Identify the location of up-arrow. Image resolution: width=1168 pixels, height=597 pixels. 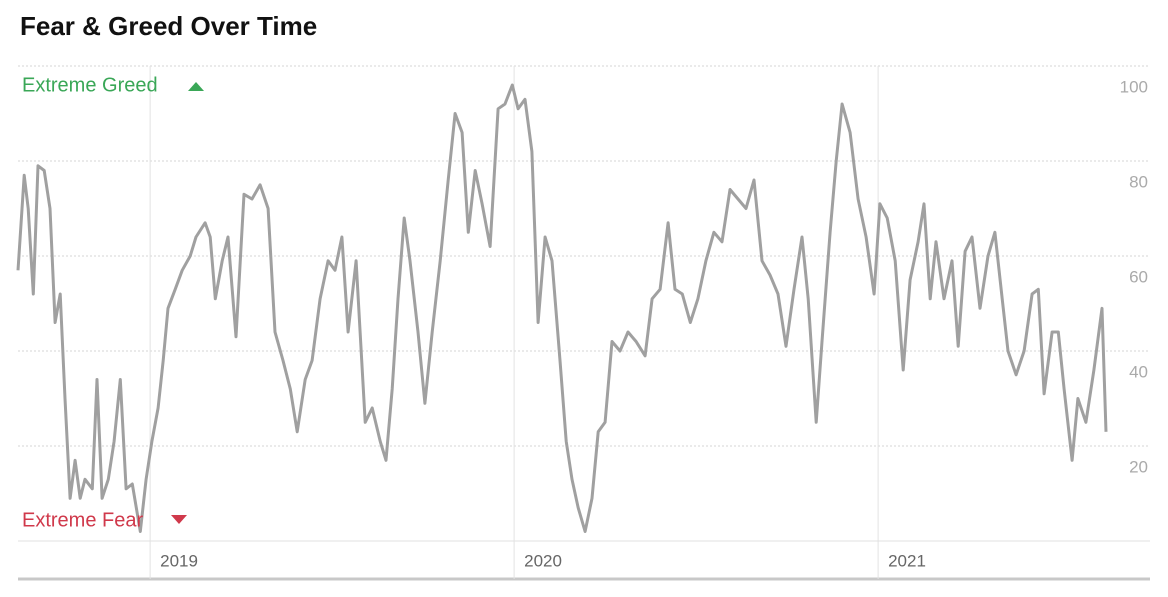
(196, 86).